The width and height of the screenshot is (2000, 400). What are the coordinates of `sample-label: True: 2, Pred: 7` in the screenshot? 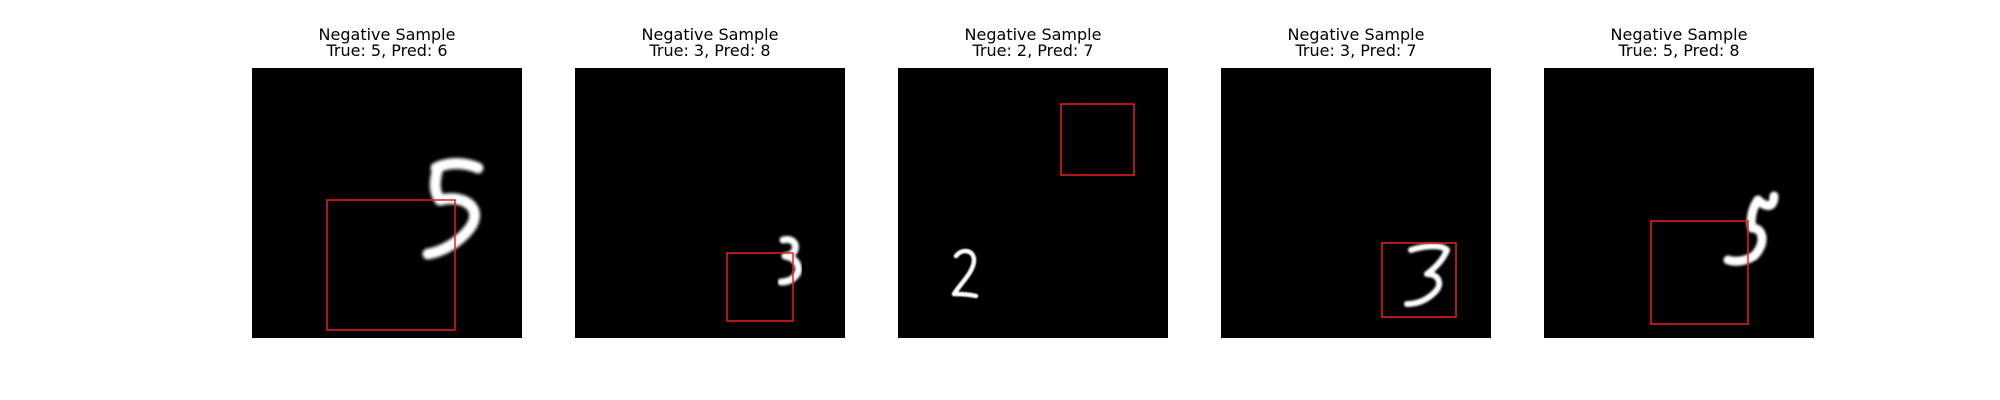 It's located at (1033, 50).